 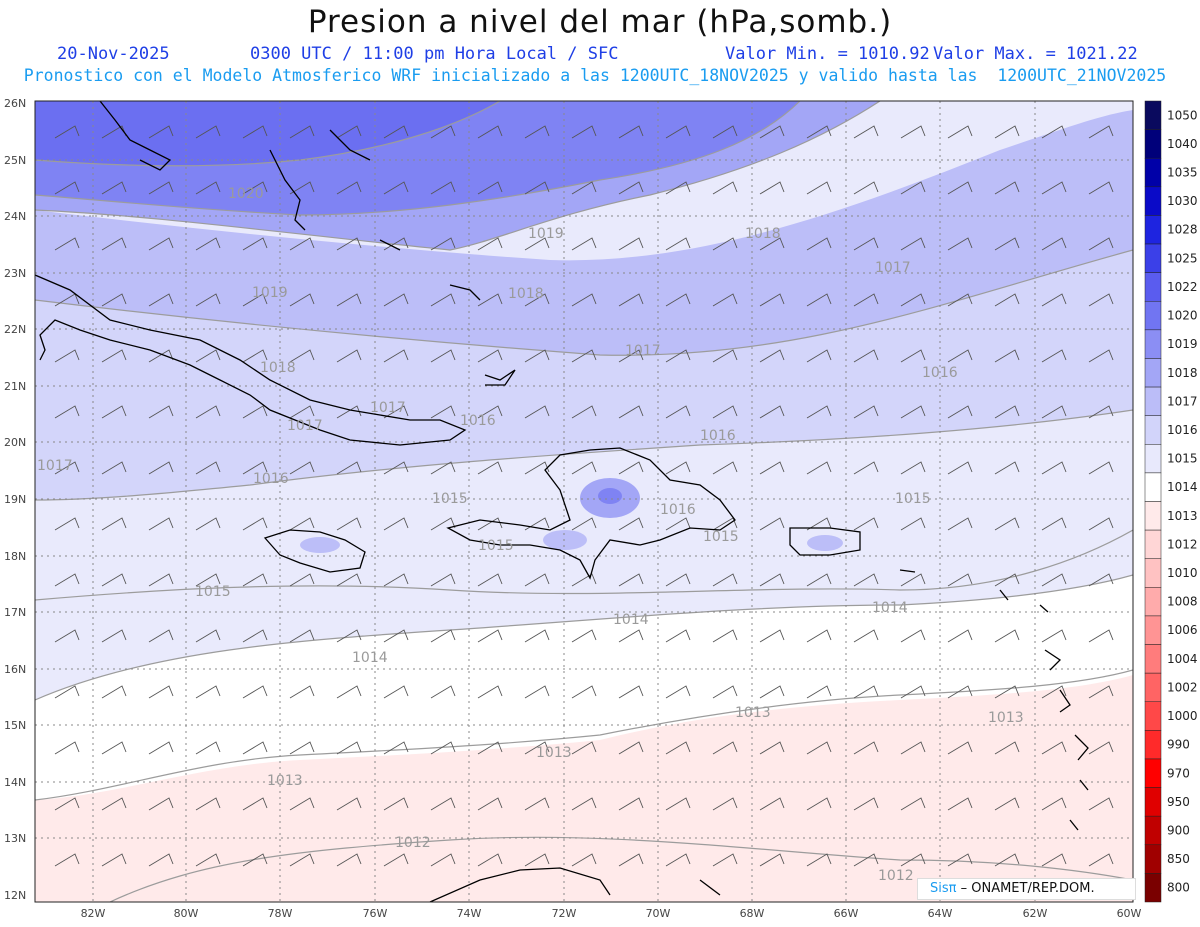 I want to click on colorbar-label: 900, so click(x=1178, y=830).